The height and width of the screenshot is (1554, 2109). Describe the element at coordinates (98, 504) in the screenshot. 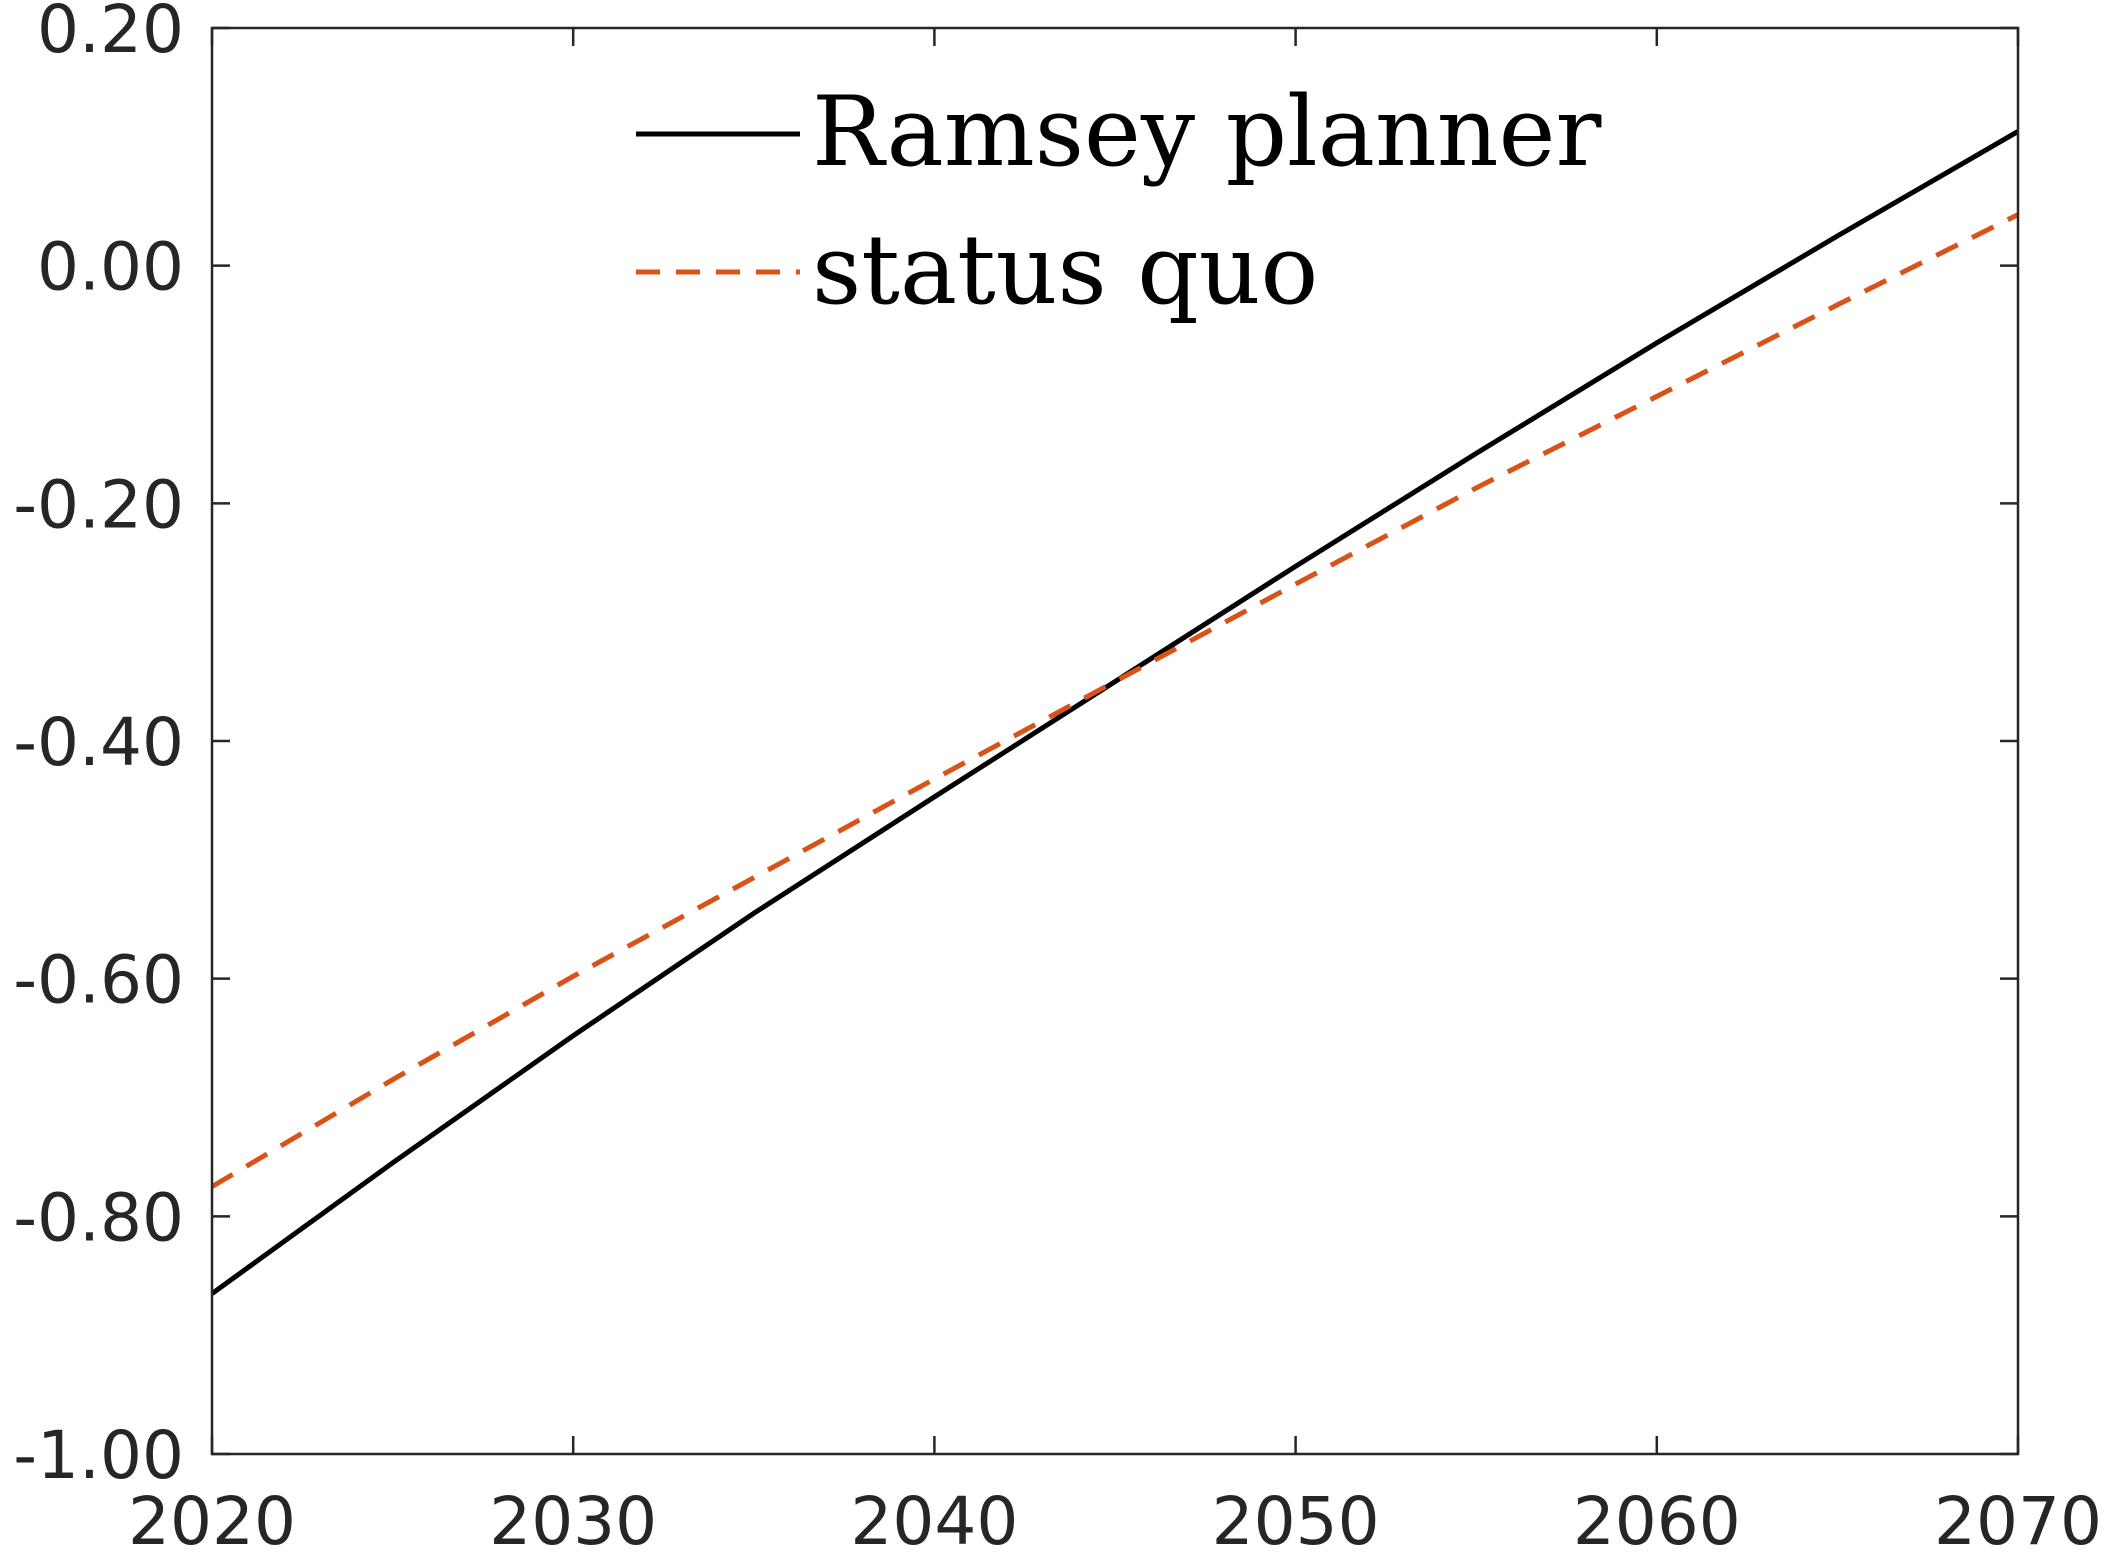

I see `y-tick-label: -0.20` at that location.